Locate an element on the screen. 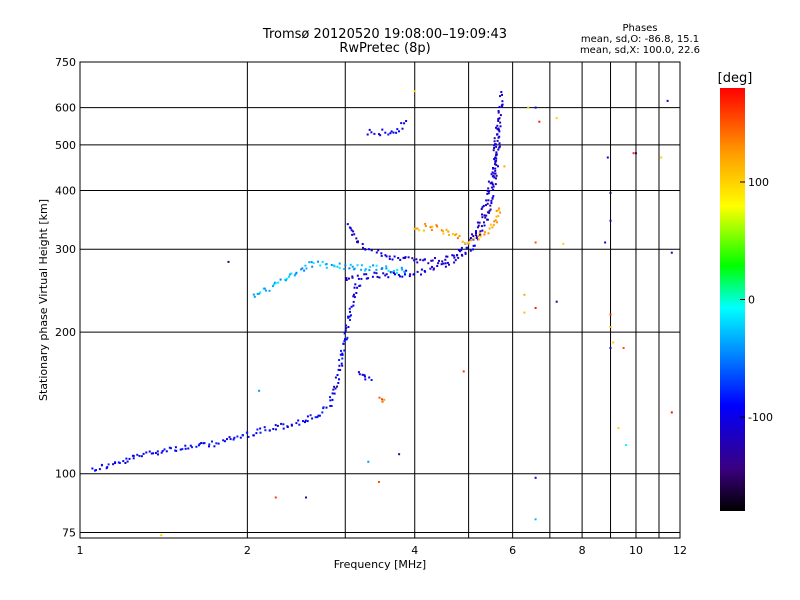 The height and width of the screenshot is (600, 800). x-axis-ticks: 1 2 4 6 8 10 12 is located at coordinates (382, 550).